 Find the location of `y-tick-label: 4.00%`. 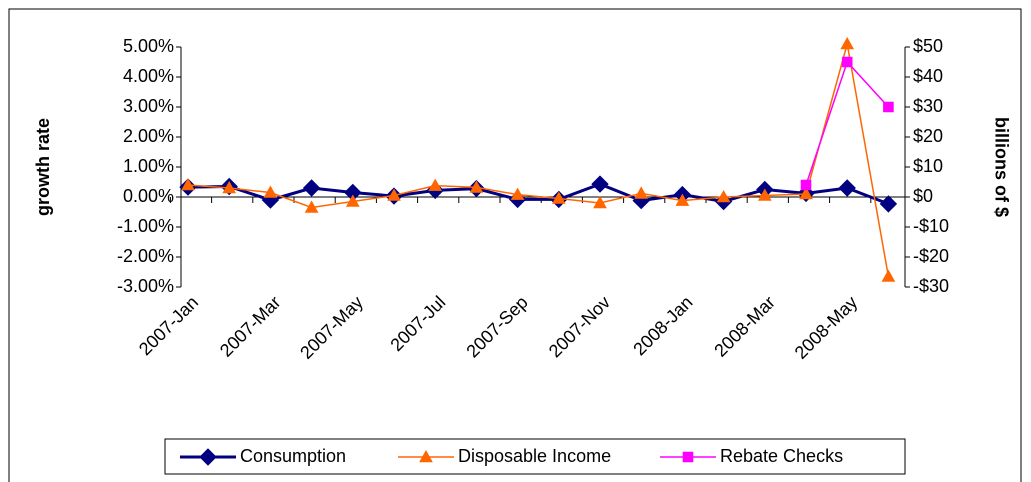

y-tick-label: 4.00% is located at coordinates (148, 76).